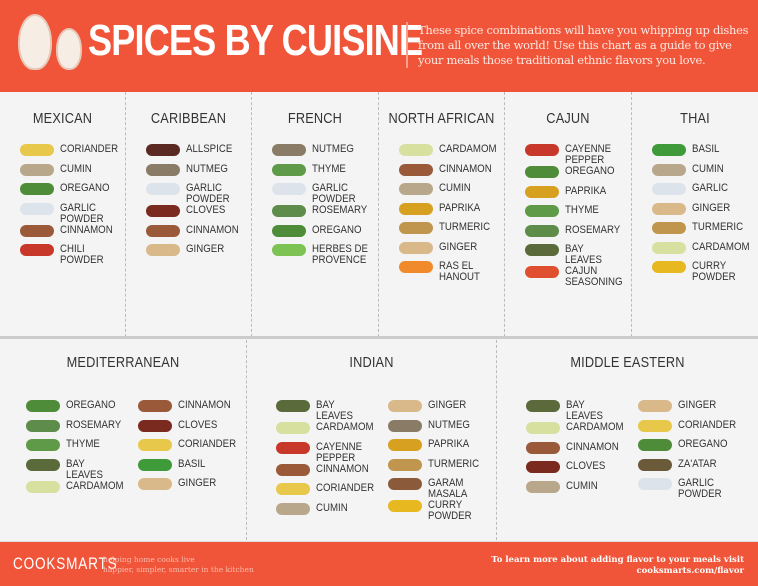 Image resolution: width=758 pixels, height=586 pixels. What do you see at coordinates (441, 118) in the screenshot?
I see `cuisine-title: NORTH AFRICAN` at bounding box center [441, 118].